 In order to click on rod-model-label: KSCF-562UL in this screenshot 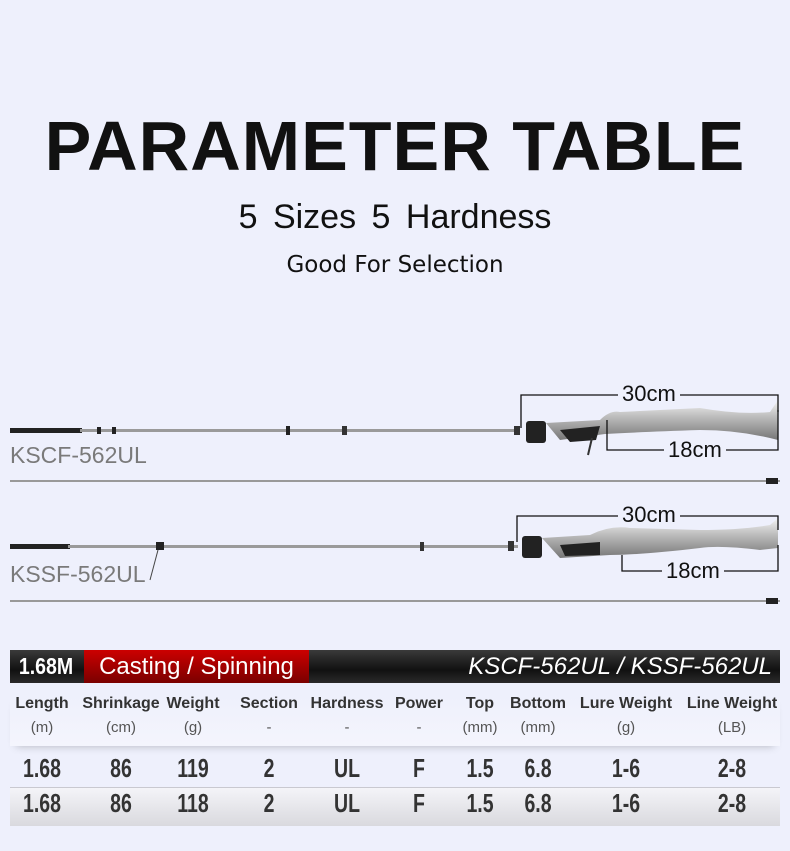, I will do `click(78, 455)`.